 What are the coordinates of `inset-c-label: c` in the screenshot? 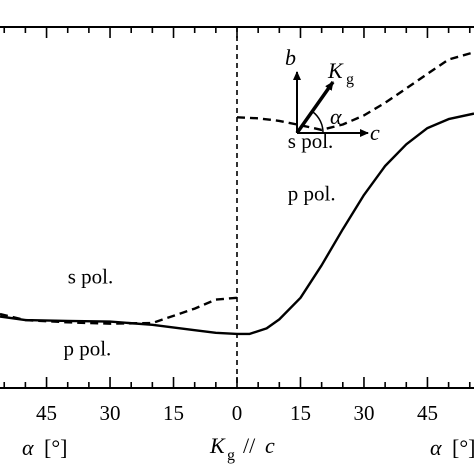 It's located at (375, 132).